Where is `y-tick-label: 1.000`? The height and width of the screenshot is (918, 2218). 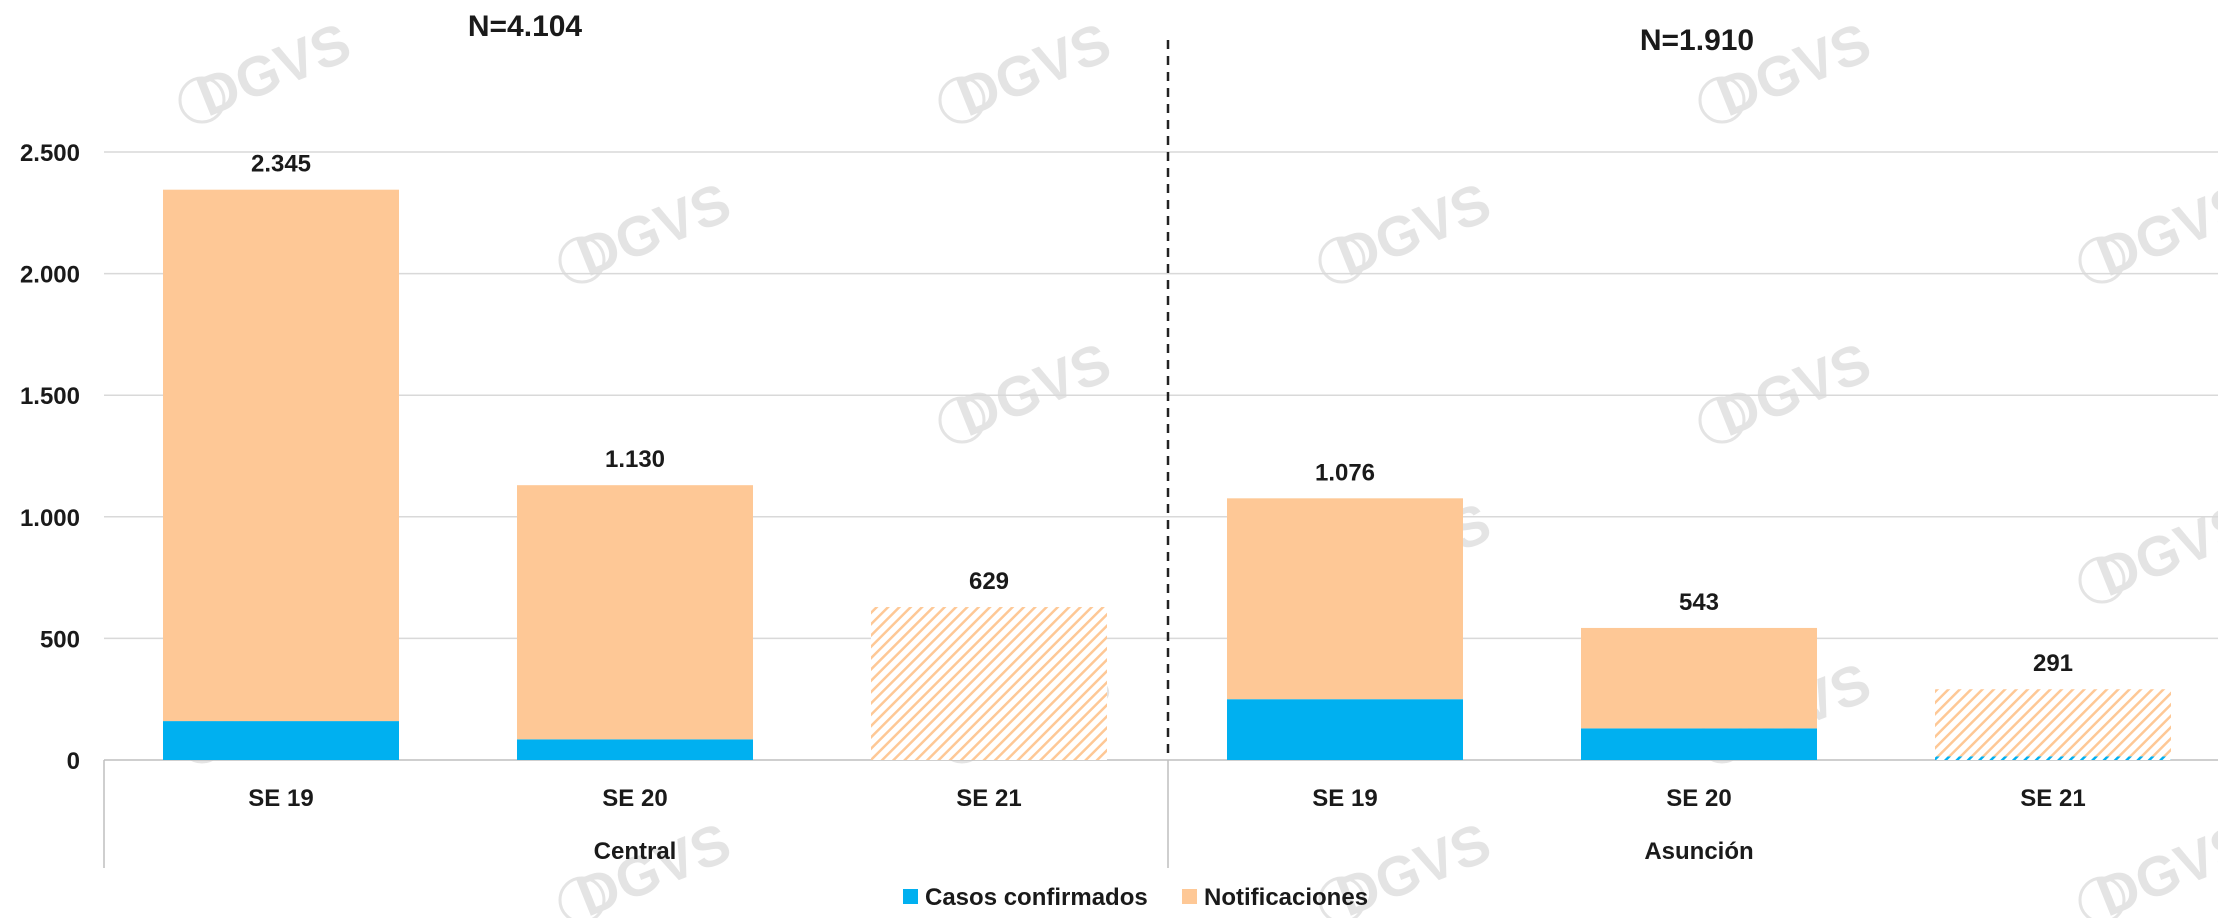
y-tick-label: 1.000 is located at coordinates (50, 518).